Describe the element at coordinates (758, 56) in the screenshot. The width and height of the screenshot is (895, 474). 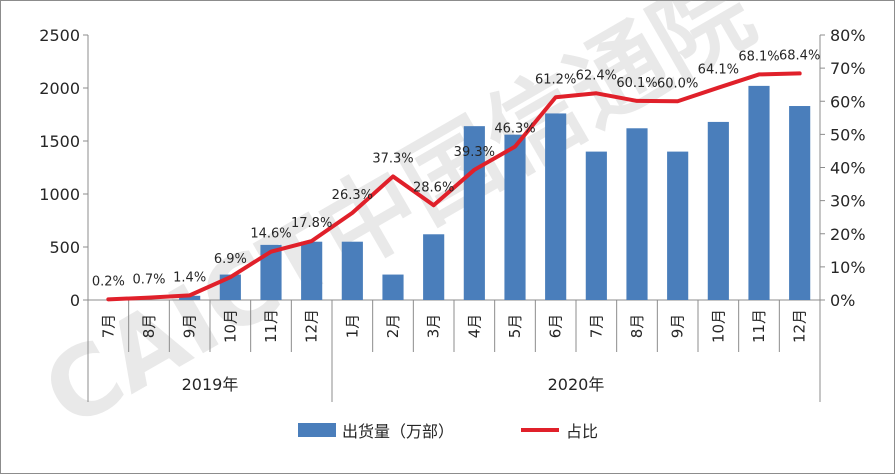
I see `data-label: 68.1%` at that location.